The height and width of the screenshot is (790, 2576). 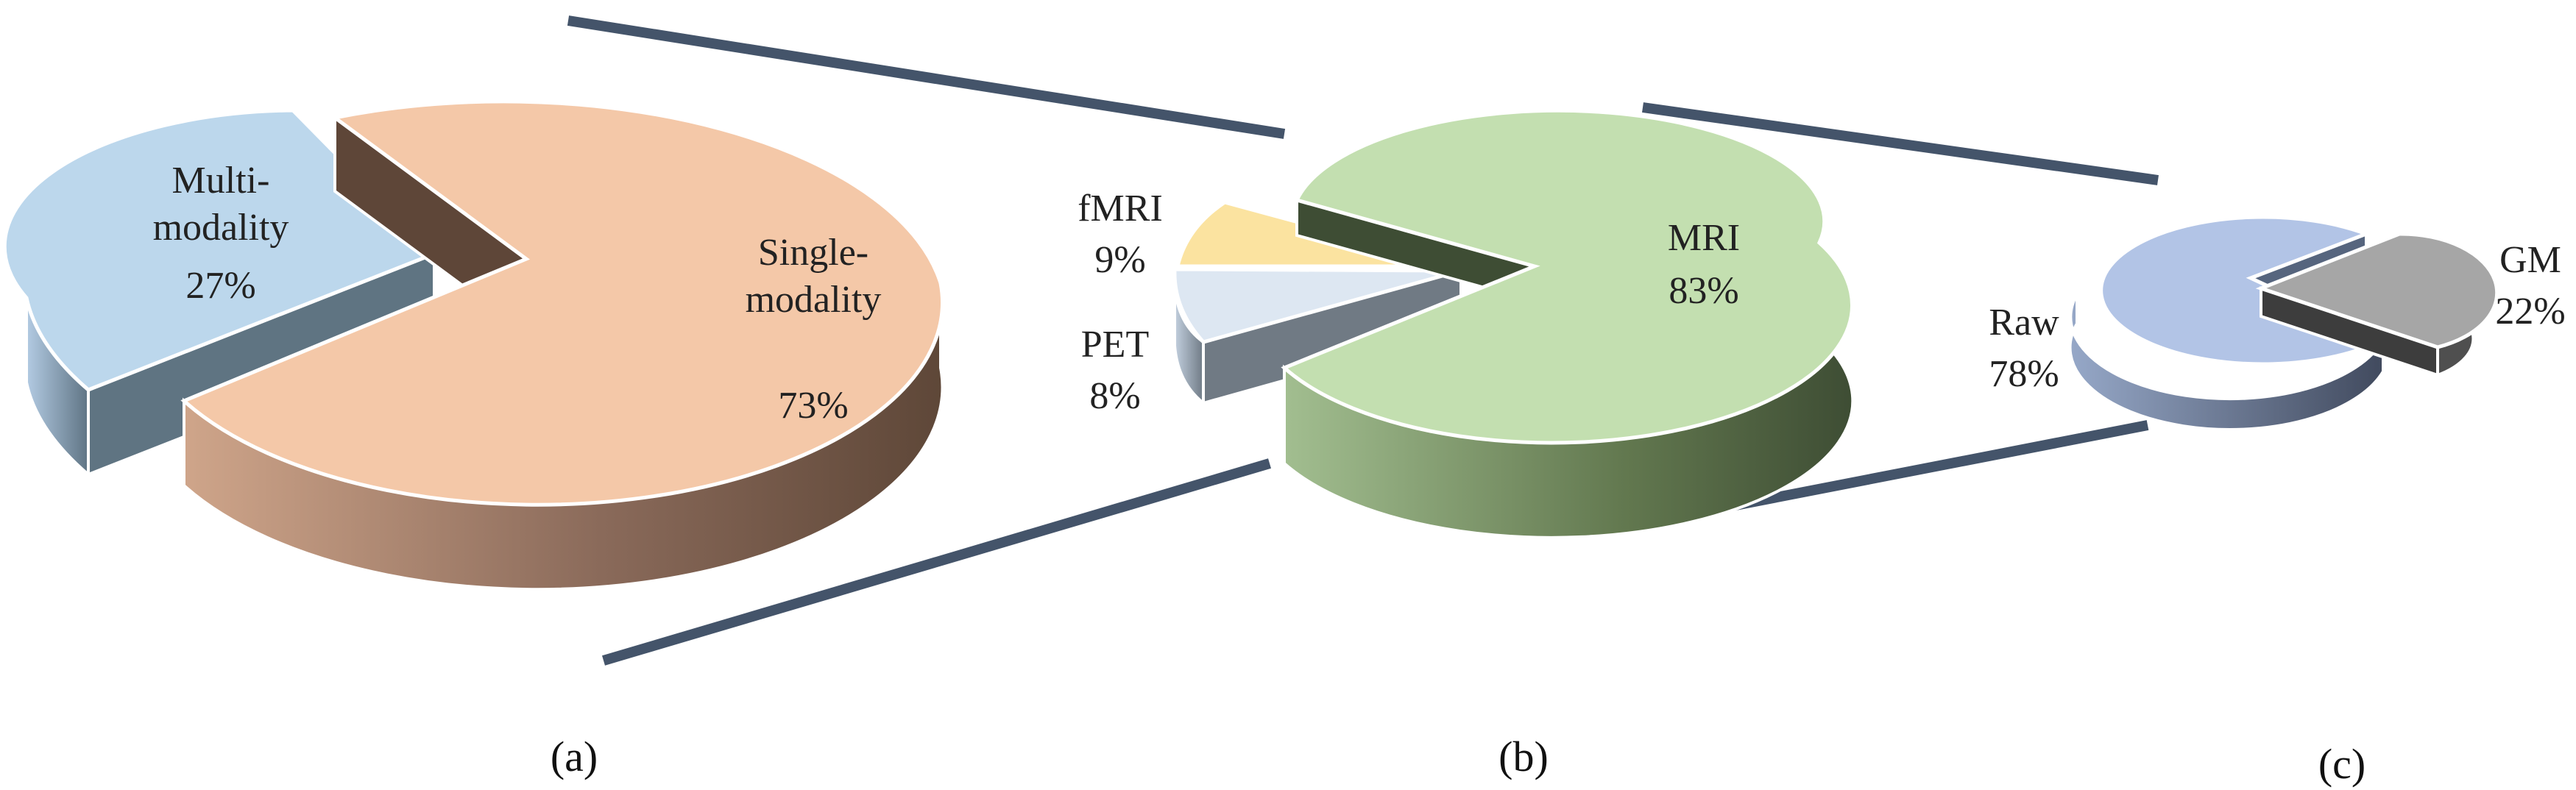 I want to click on pie-a-label-single-modality: Single-modality, so click(x=814, y=276).